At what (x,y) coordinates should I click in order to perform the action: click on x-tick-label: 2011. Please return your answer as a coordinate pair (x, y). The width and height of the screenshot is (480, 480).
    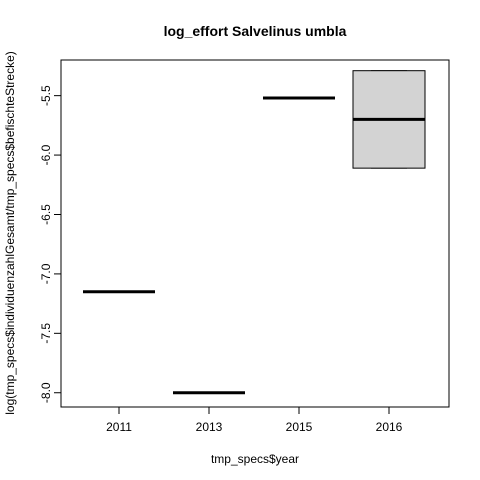
    Looking at the image, I should click on (119, 427).